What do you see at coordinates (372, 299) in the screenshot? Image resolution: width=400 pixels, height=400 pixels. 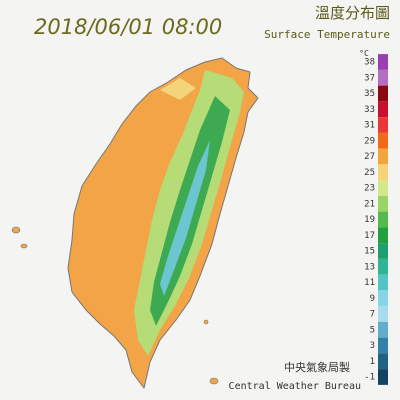 I see `legend-label: 9` at bounding box center [372, 299].